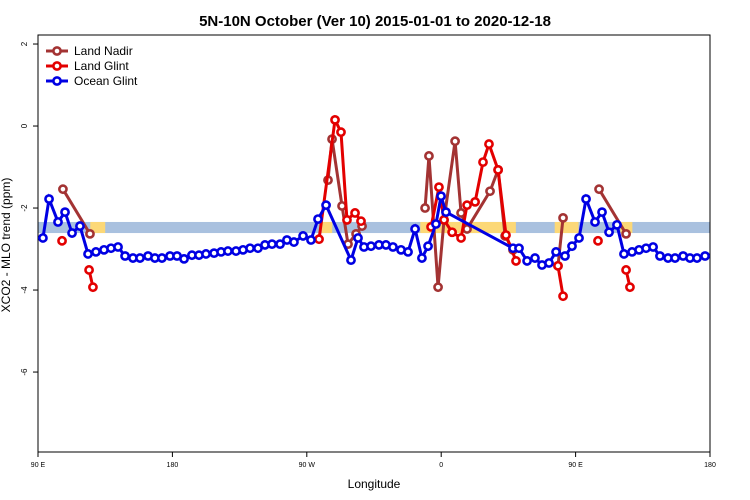 This screenshot has width=750, height=500. Describe the element at coordinates (24, 208) in the screenshot. I see `y-tick-label: -2` at that location.